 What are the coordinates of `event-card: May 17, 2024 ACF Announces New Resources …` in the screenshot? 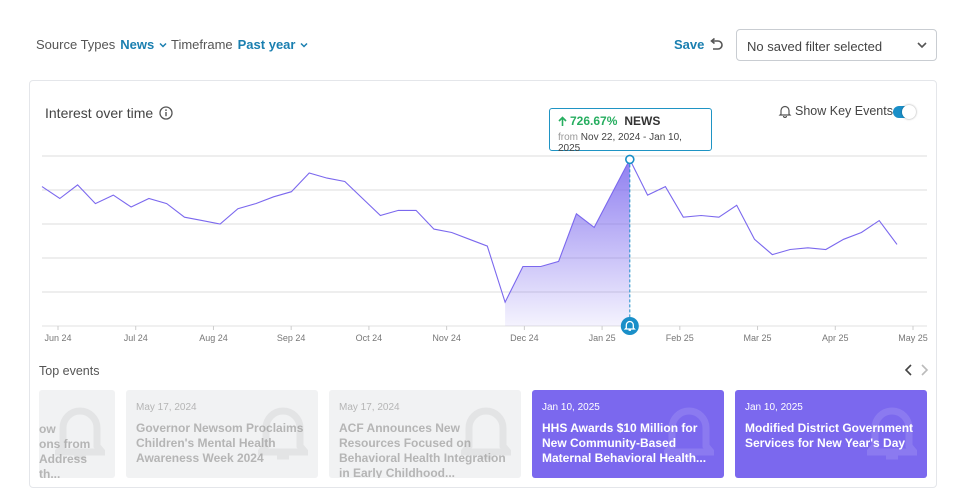 It's located at (425, 434).